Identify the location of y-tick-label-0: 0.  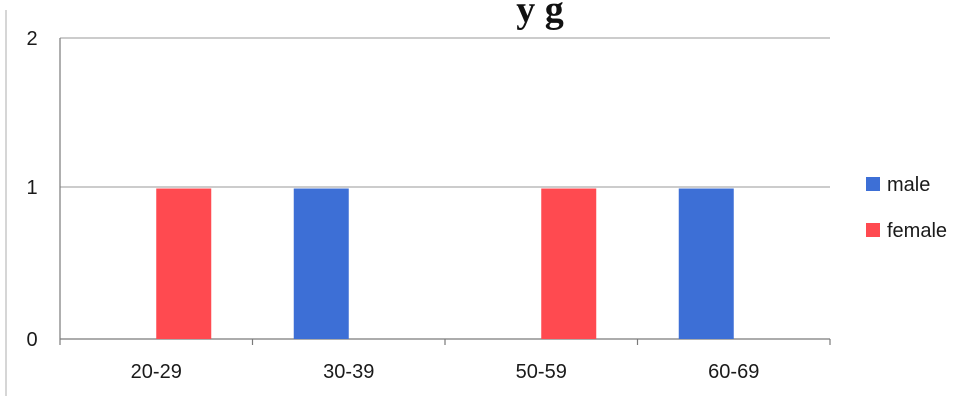
(31, 340).